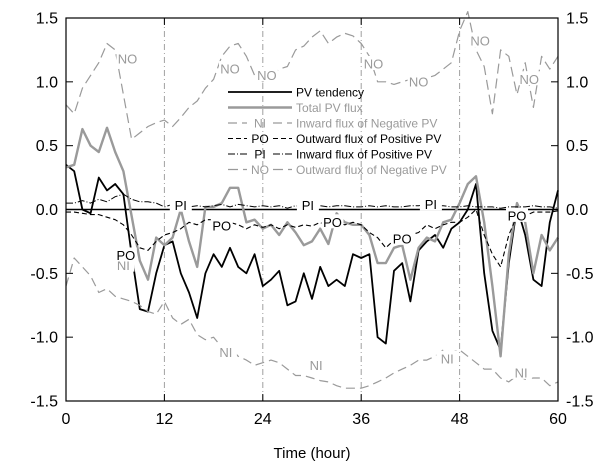 This screenshot has width=615, height=461. Describe the element at coordinates (312, 453) in the screenshot. I see `x-axis-title: Time (hour)` at that location.